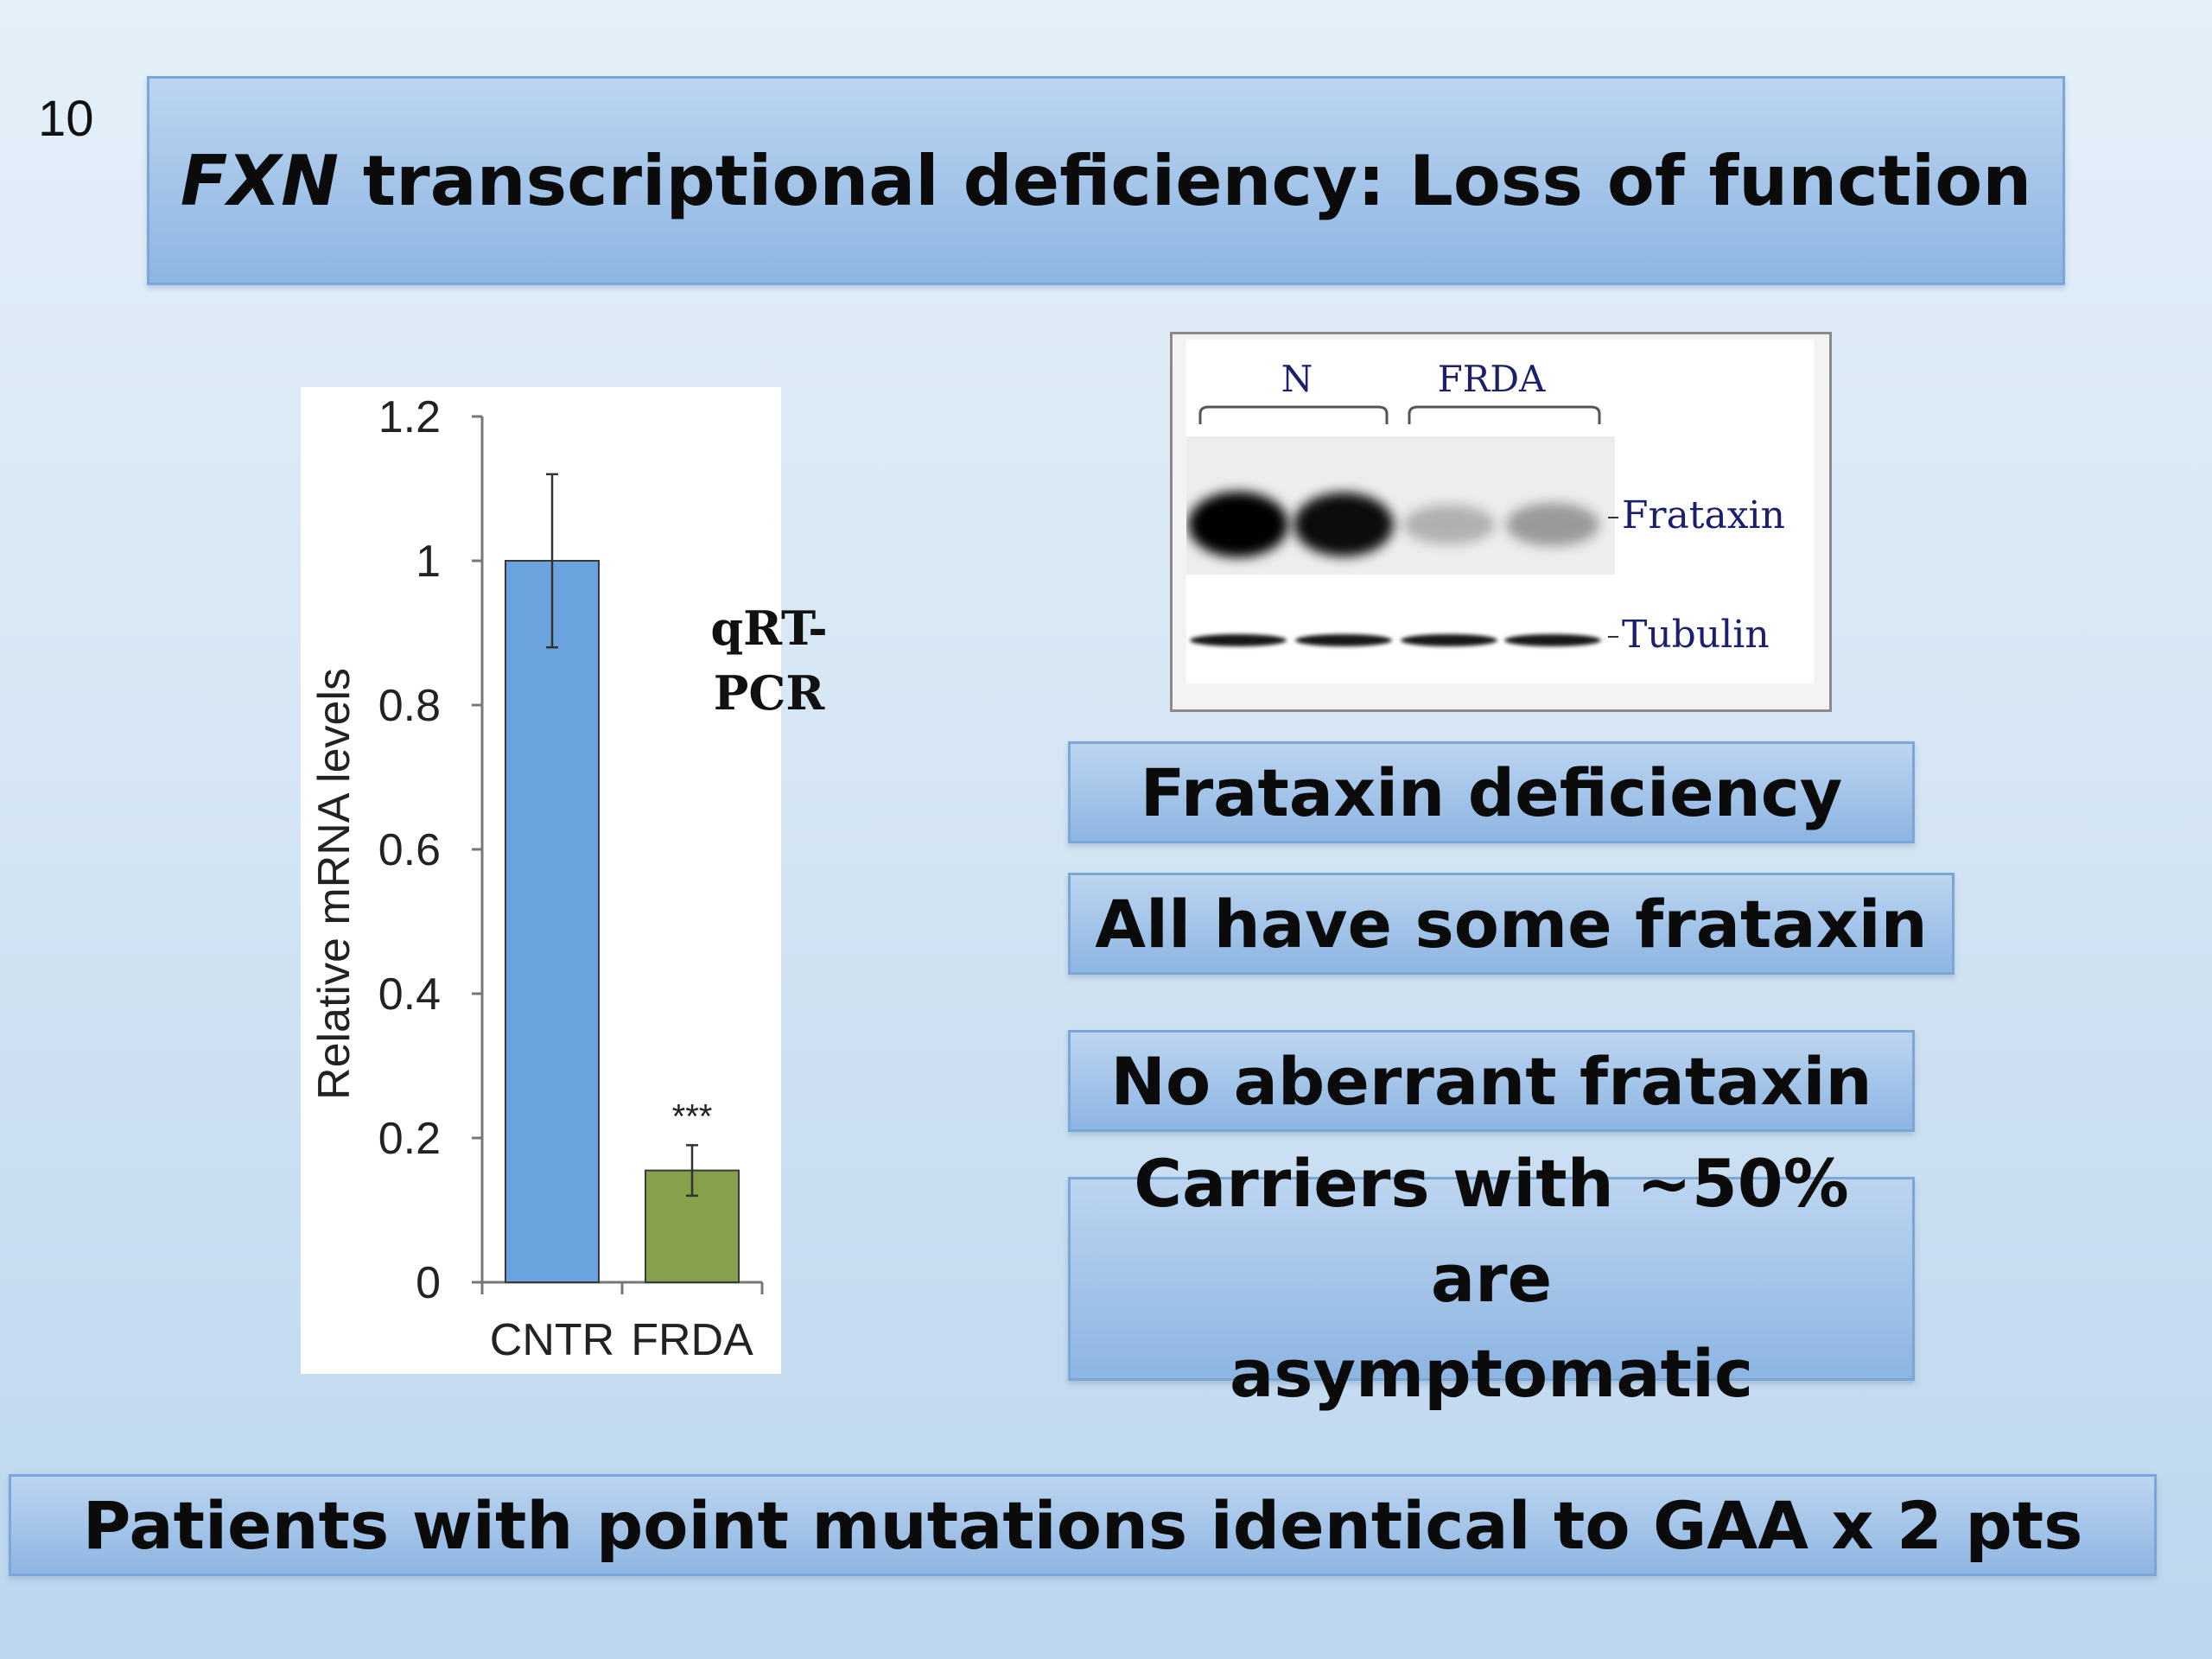 The image size is (2212, 1659). Describe the element at coordinates (260, 180) in the screenshot. I see `title-gene-name: FXN` at that location.